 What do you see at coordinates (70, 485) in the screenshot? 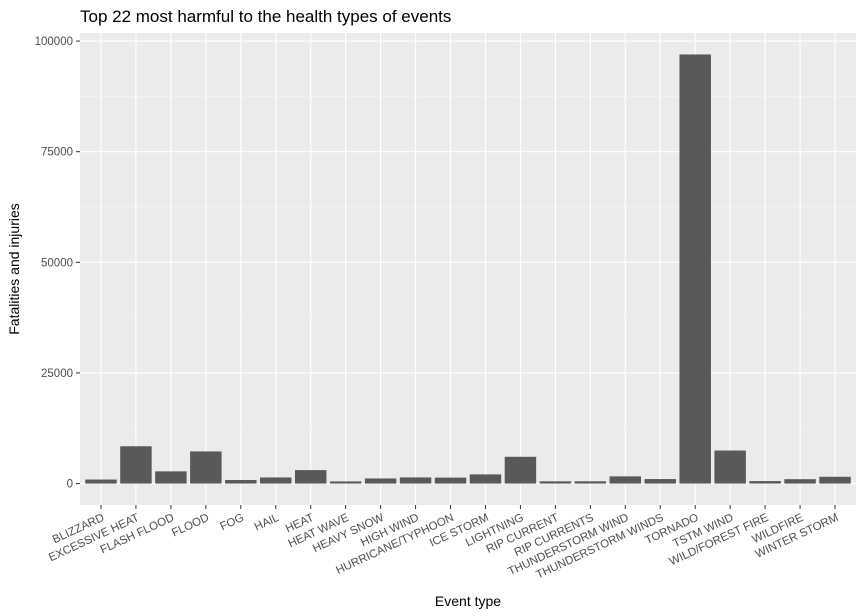
I see `y-tick-label: 0` at bounding box center [70, 485].